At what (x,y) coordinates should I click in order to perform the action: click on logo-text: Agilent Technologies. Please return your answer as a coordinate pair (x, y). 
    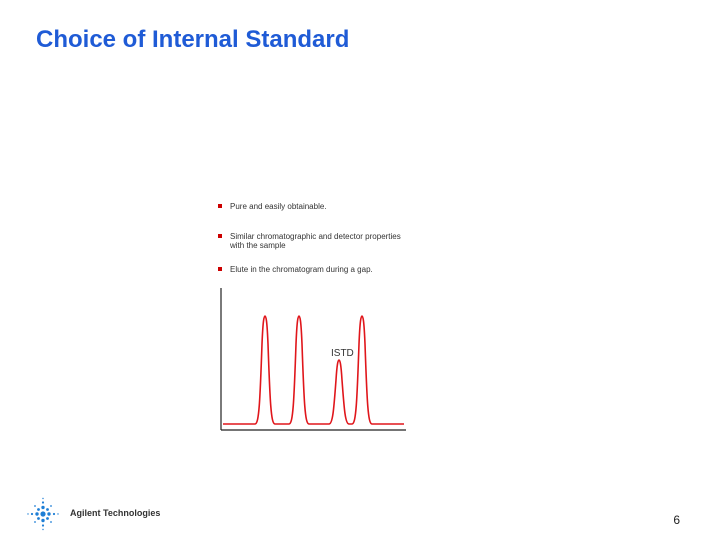
    Looking at the image, I should click on (115, 513).